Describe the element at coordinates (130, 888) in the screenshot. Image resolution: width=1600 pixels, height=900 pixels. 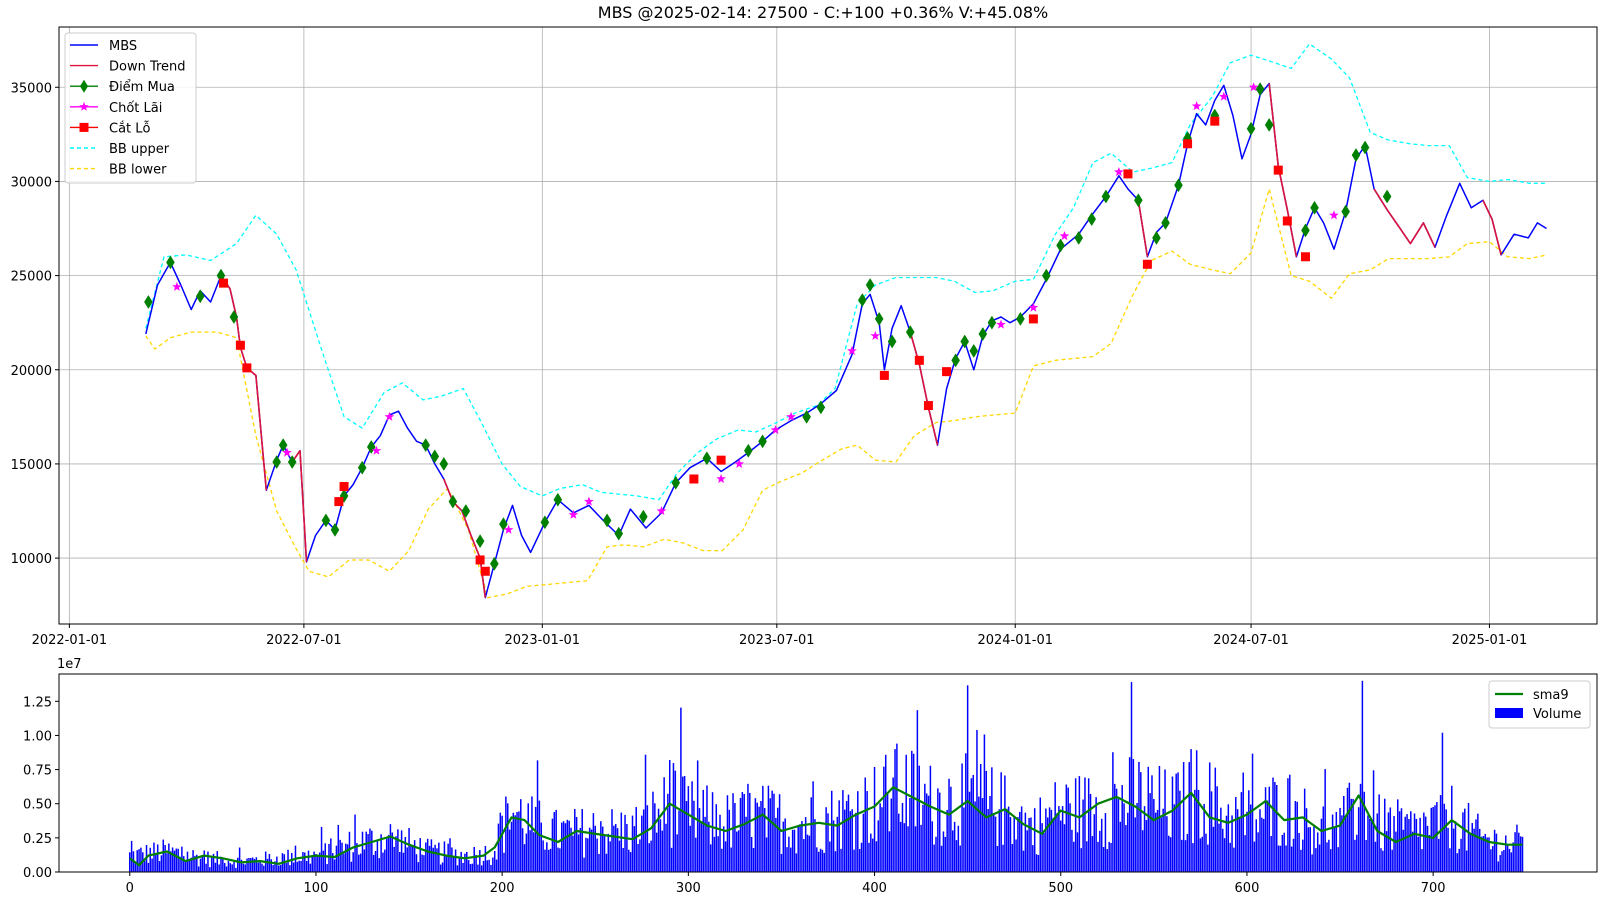
I see `volume-x-tick-label: 0` at that location.